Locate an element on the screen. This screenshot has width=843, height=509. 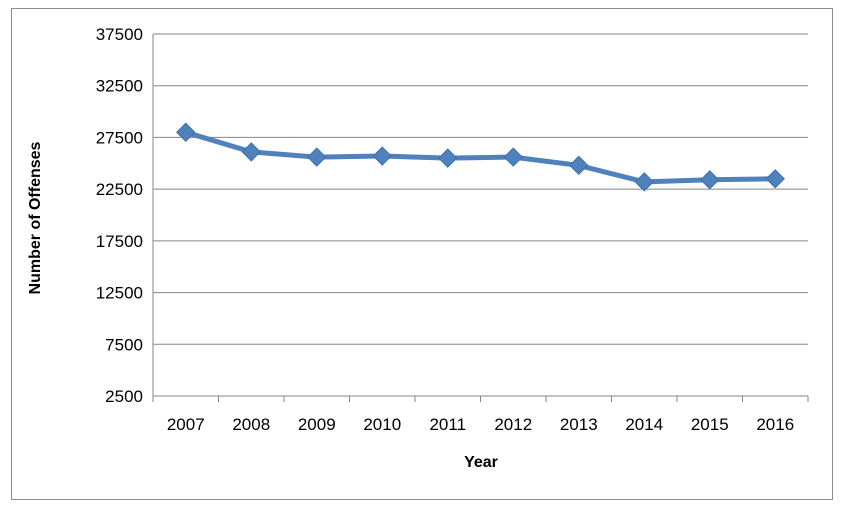
x-tick-label: 2016 is located at coordinates (775, 424).